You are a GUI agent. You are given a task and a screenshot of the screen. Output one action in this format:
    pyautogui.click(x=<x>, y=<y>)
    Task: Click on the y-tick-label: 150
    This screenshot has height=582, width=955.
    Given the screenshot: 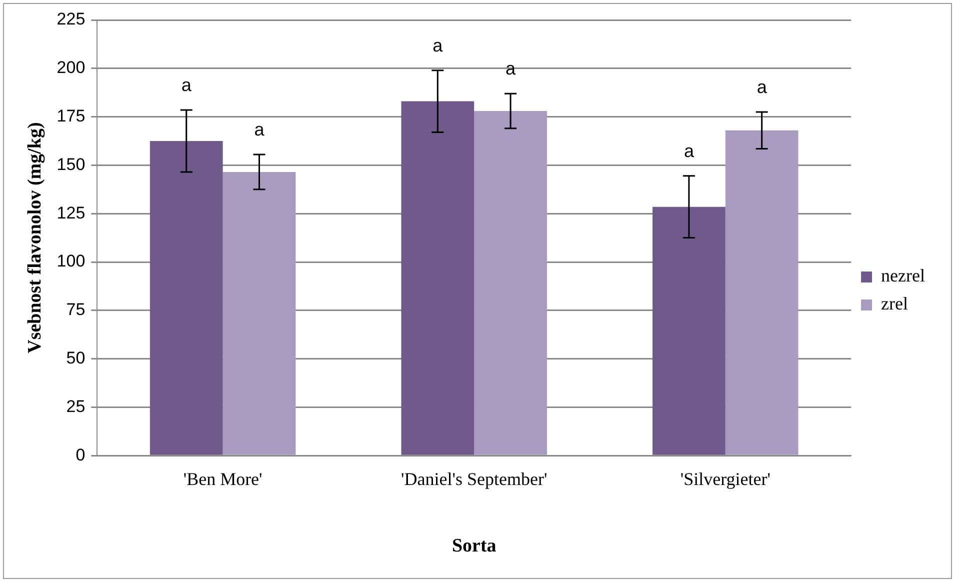 What is the action you would take?
    pyautogui.click(x=71, y=164)
    